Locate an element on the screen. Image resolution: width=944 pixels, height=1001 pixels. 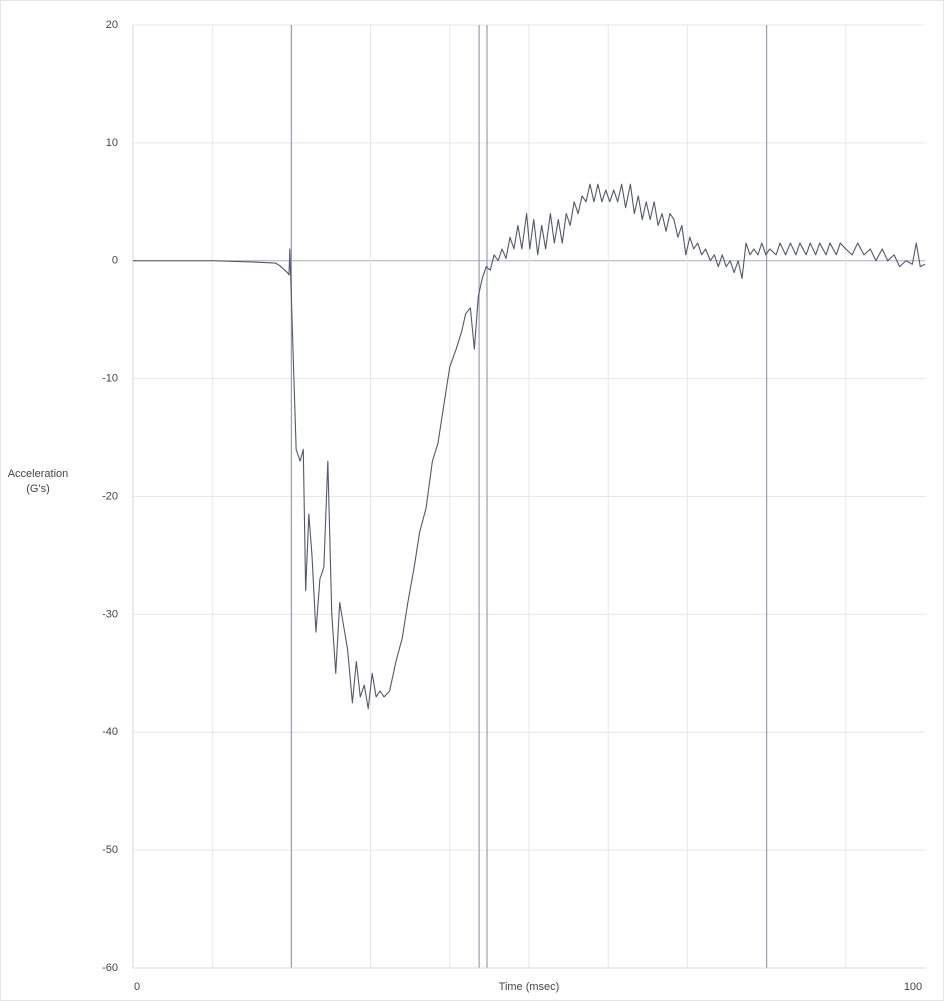
y-tick-label: -50 is located at coordinates (110, 850).